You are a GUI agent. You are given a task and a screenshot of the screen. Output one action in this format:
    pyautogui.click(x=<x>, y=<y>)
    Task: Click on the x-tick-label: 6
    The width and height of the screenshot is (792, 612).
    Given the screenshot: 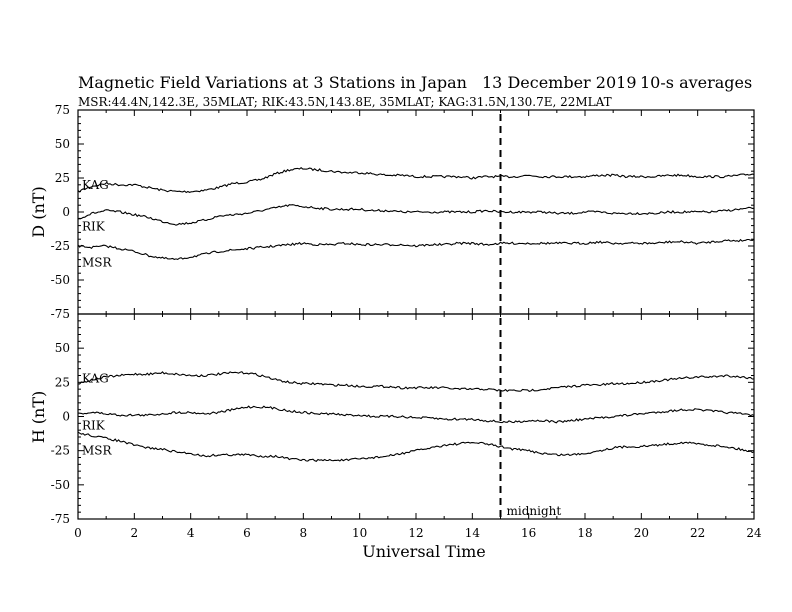 What is the action you would take?
    pyautogui.click(x=247, y=533)
    